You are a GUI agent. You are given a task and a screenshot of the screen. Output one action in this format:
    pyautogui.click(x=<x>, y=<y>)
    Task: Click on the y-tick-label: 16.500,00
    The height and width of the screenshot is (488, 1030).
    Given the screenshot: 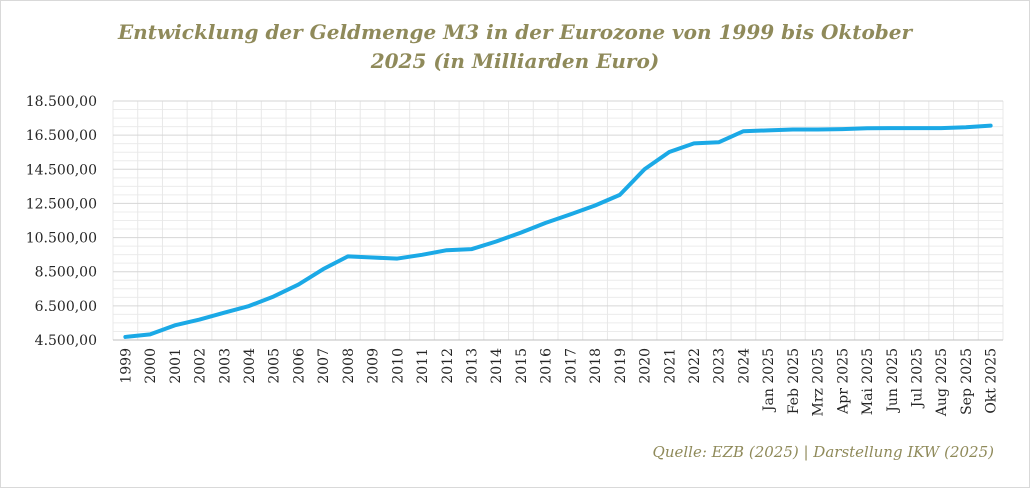 What is the action you would take?
    pyautogui.click(x=61, y=136)
    